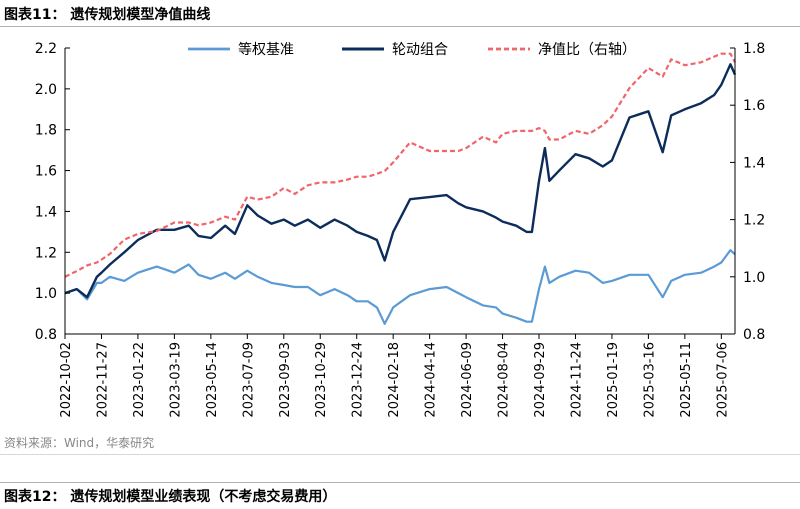 The height and width of the screenshot is (509, 800). I want to click on y-left-tick-label: 1.2, so click(46, 253).